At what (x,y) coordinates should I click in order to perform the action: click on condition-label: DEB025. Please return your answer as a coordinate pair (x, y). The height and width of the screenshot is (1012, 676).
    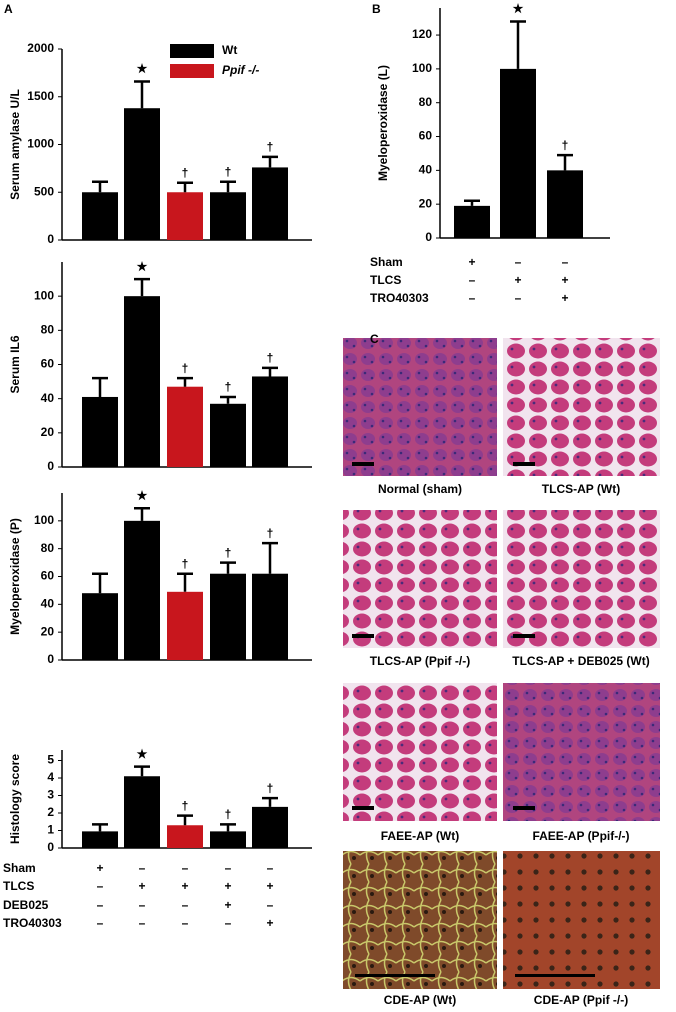
    Looking at the image, I should click on (26, 905).